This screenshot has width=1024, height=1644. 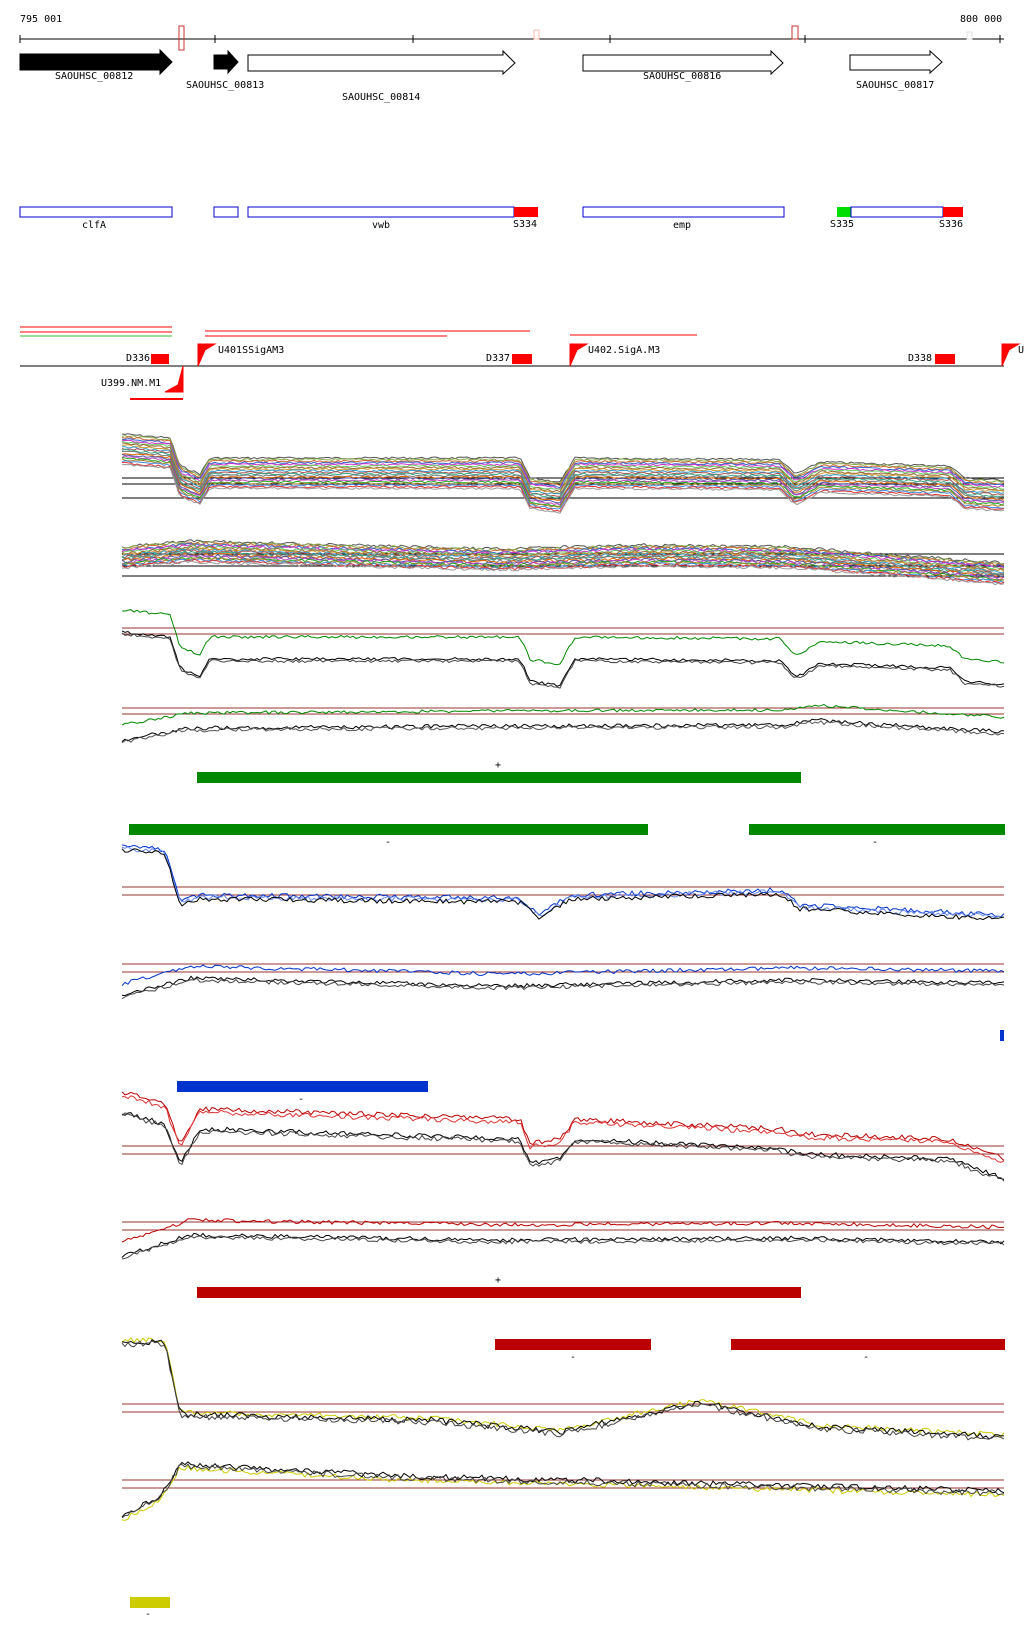 I want to click on gene-name-label: emp, so click(x=682, y=225).